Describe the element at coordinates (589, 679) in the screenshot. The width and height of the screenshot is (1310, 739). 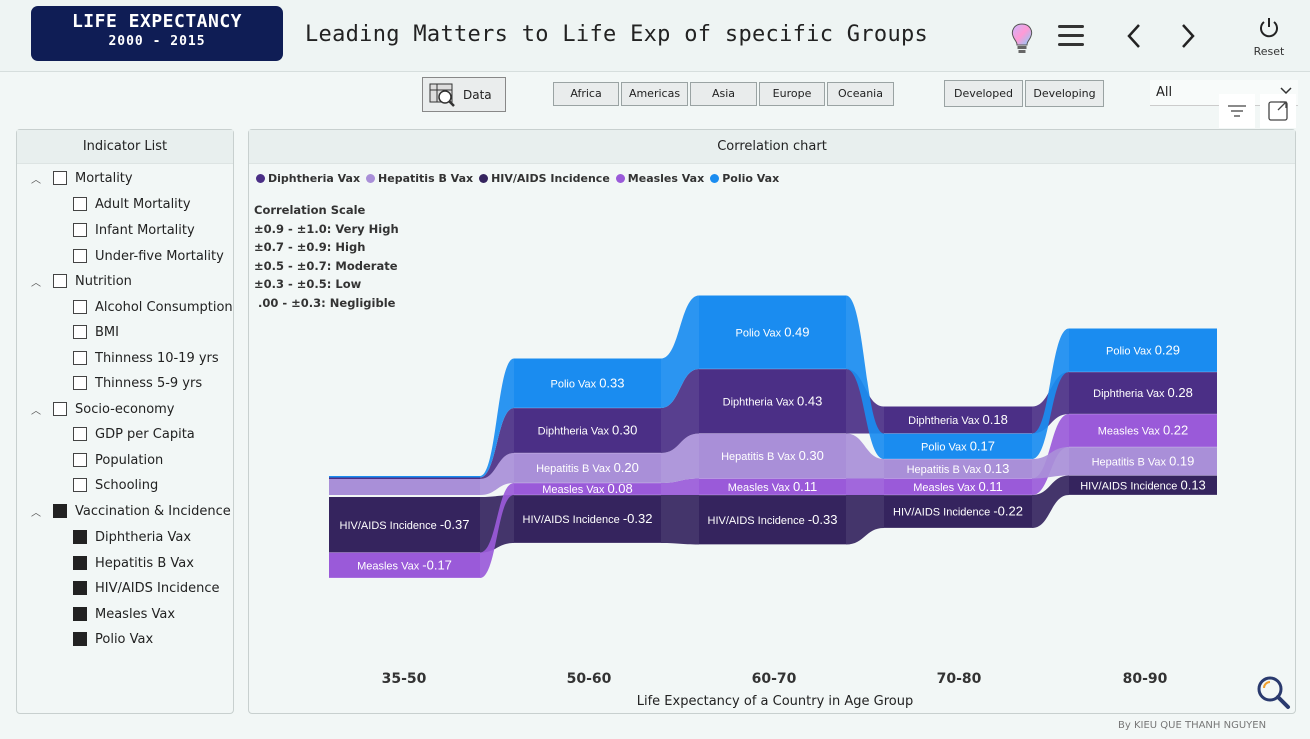
I see `x-tick-label: 50-60` at that location.